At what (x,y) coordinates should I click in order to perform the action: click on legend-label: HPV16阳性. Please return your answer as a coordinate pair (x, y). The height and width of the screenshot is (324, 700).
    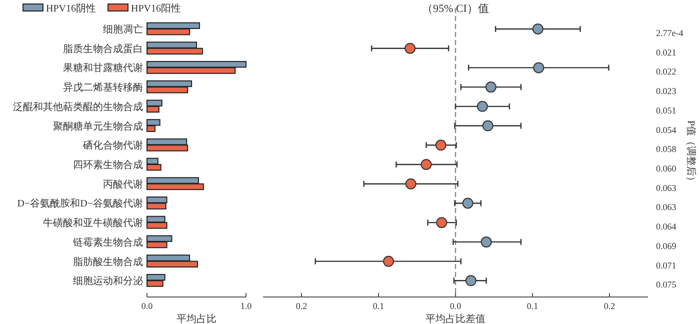
    Looking at the image, I should click on (156, 8).